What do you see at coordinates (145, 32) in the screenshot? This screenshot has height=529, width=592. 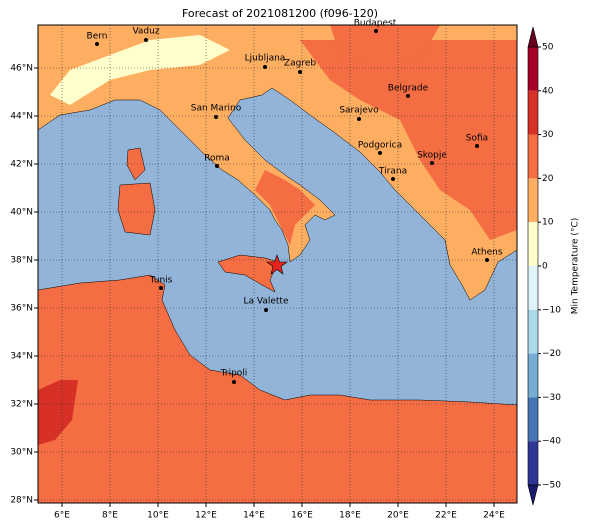 I see `city-label: Vaduz` at bounding box center [145, 32].